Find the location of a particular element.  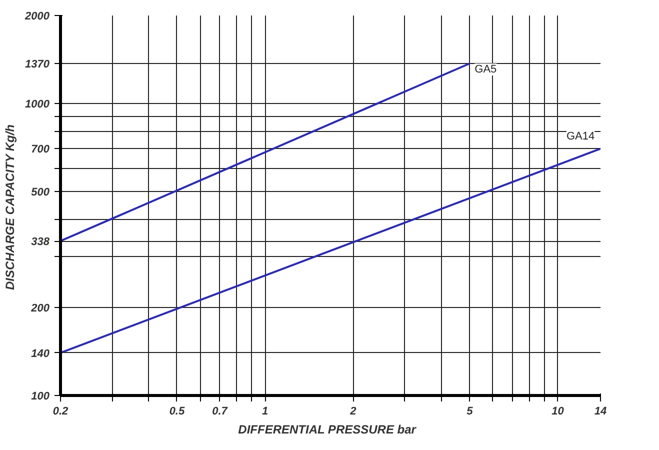

y-tick-label: 1000 is located at coordinates (37, 104).